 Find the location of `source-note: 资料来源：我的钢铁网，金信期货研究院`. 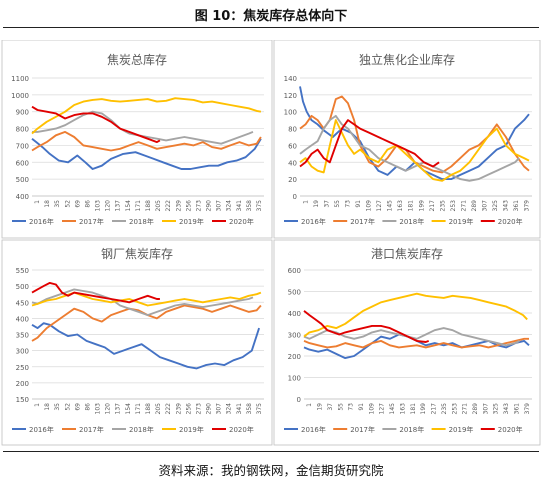

source-note: 资料来源：我的钢铁网，金信期货研究院 is located at coordinates (271, 470).